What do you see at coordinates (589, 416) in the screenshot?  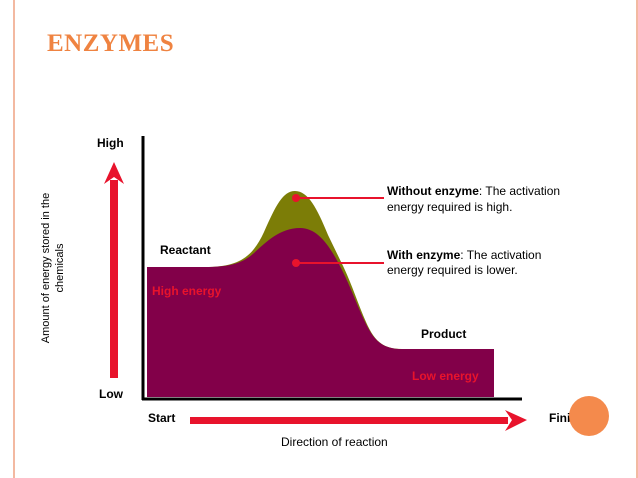 I see `decorative-circle` at bounding box center [589, 416].